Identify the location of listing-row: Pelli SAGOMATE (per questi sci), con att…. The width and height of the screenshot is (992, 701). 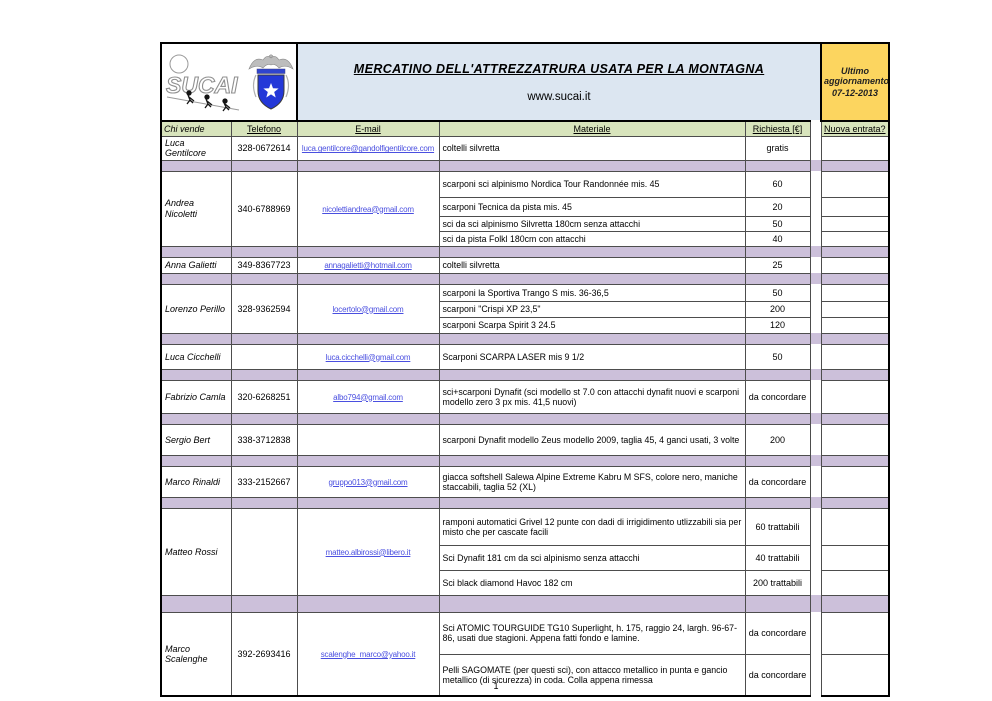
(525, 675).